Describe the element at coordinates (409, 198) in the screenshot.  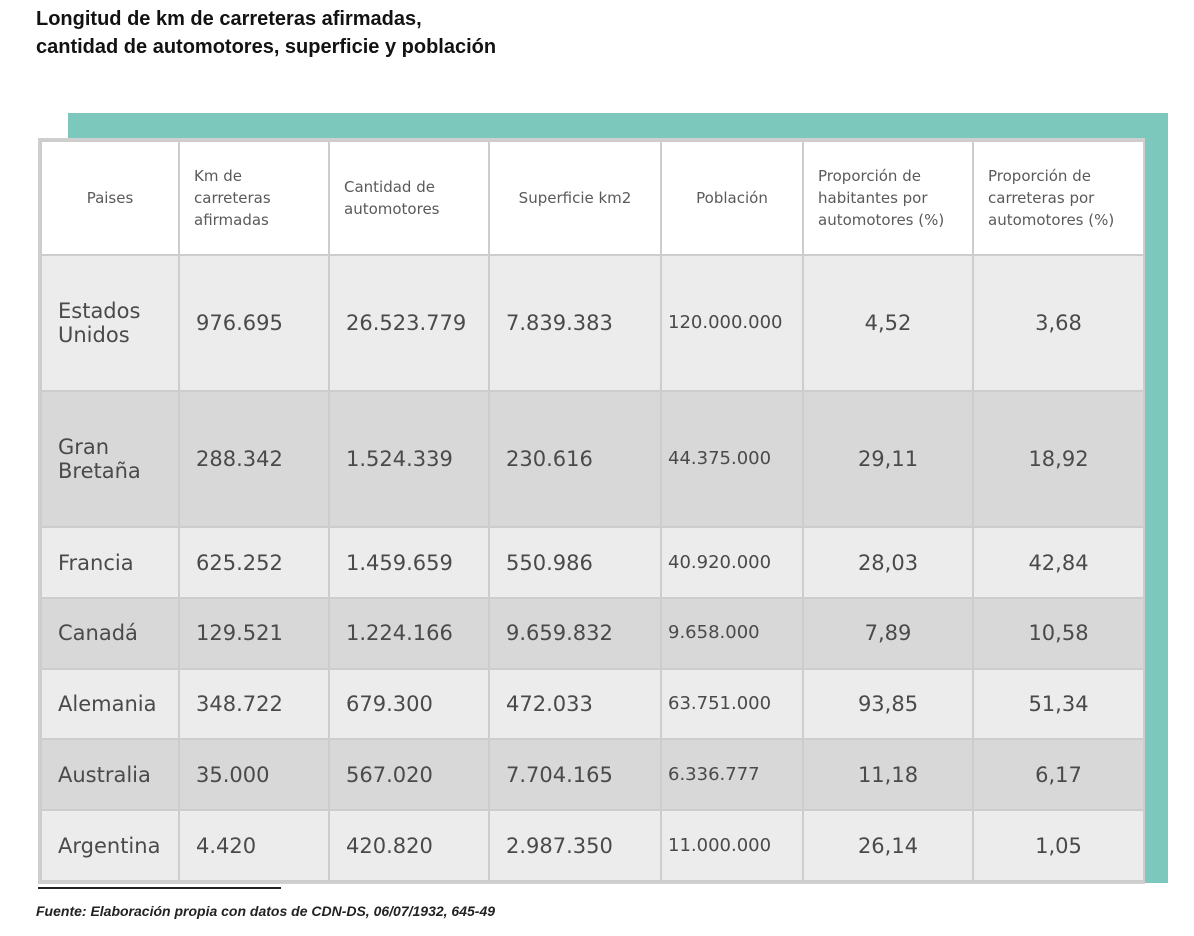
I see `header-automotores: Cantidad de automotores` at that location.